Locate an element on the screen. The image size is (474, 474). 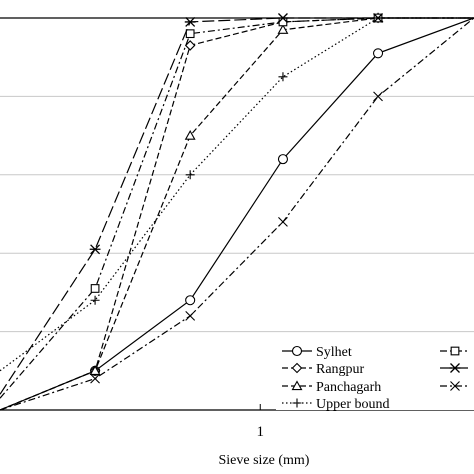
legend-item-0: Sylhet is located at coordinates (317, 352).